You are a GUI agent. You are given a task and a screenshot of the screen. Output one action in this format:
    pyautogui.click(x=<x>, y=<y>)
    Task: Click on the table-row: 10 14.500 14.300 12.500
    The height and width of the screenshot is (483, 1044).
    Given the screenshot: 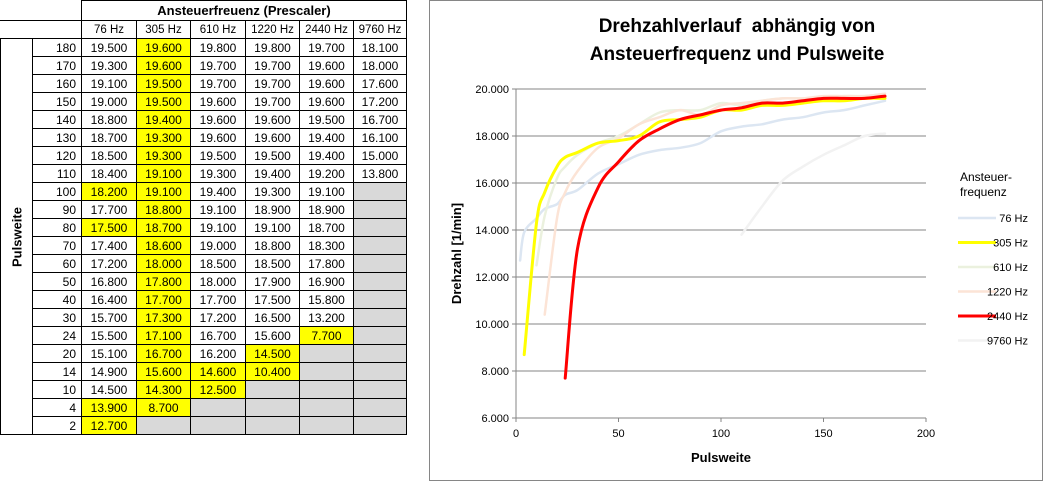 What is the action you would take?
    pyautogui.click(x=204, y=389)
    